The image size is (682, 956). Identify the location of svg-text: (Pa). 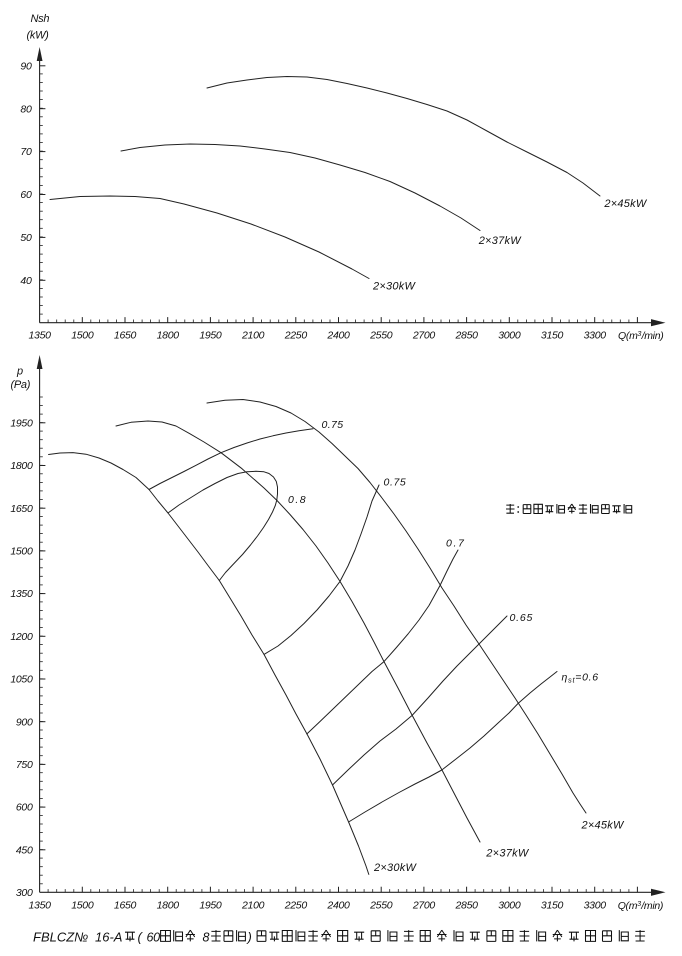
(21, 385).